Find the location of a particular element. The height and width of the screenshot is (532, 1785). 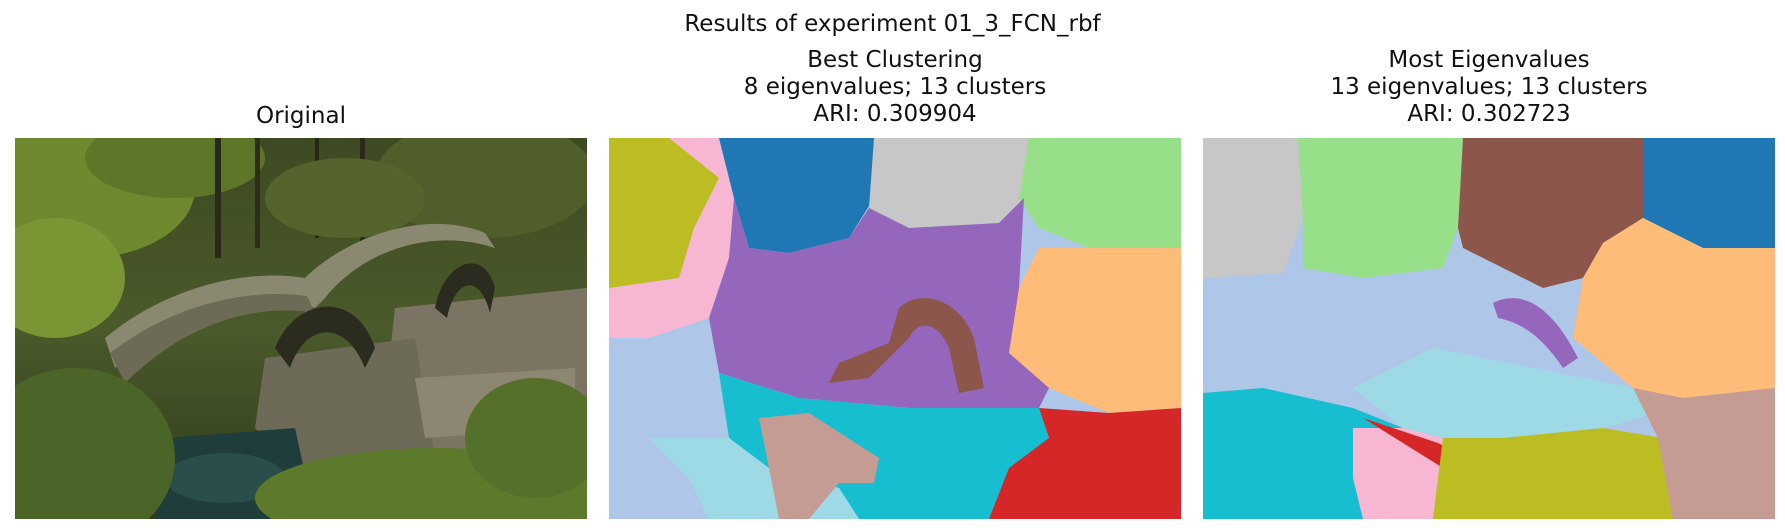

region-purple is located at coordinates (1535, 333).